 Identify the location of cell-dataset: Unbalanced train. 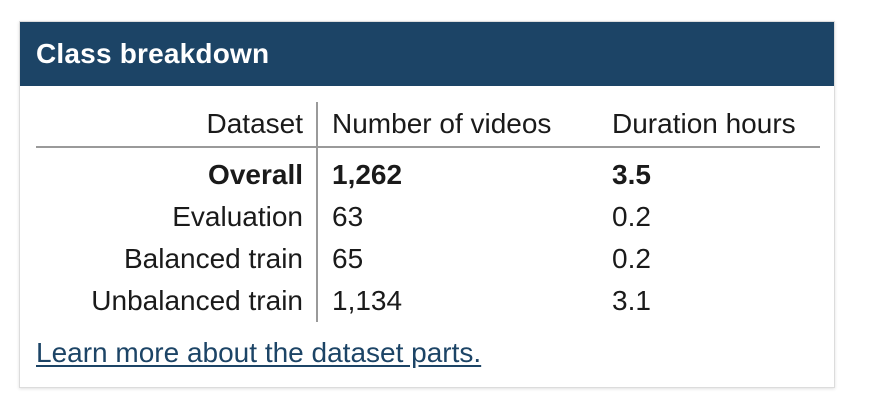
(177, 301).